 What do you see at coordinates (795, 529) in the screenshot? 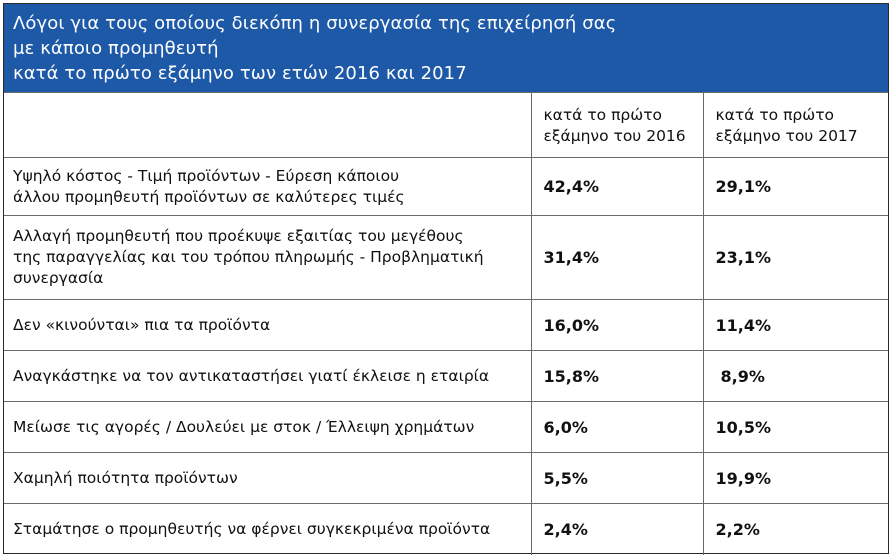
I see `value-2017: 2,2%` at bounding box center [795, 529].